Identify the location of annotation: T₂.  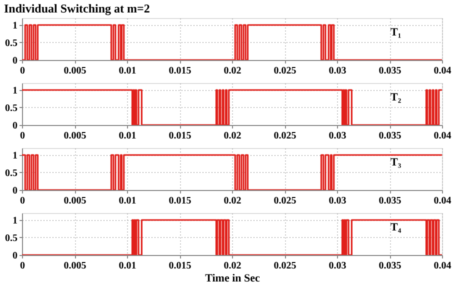
(396, 98).